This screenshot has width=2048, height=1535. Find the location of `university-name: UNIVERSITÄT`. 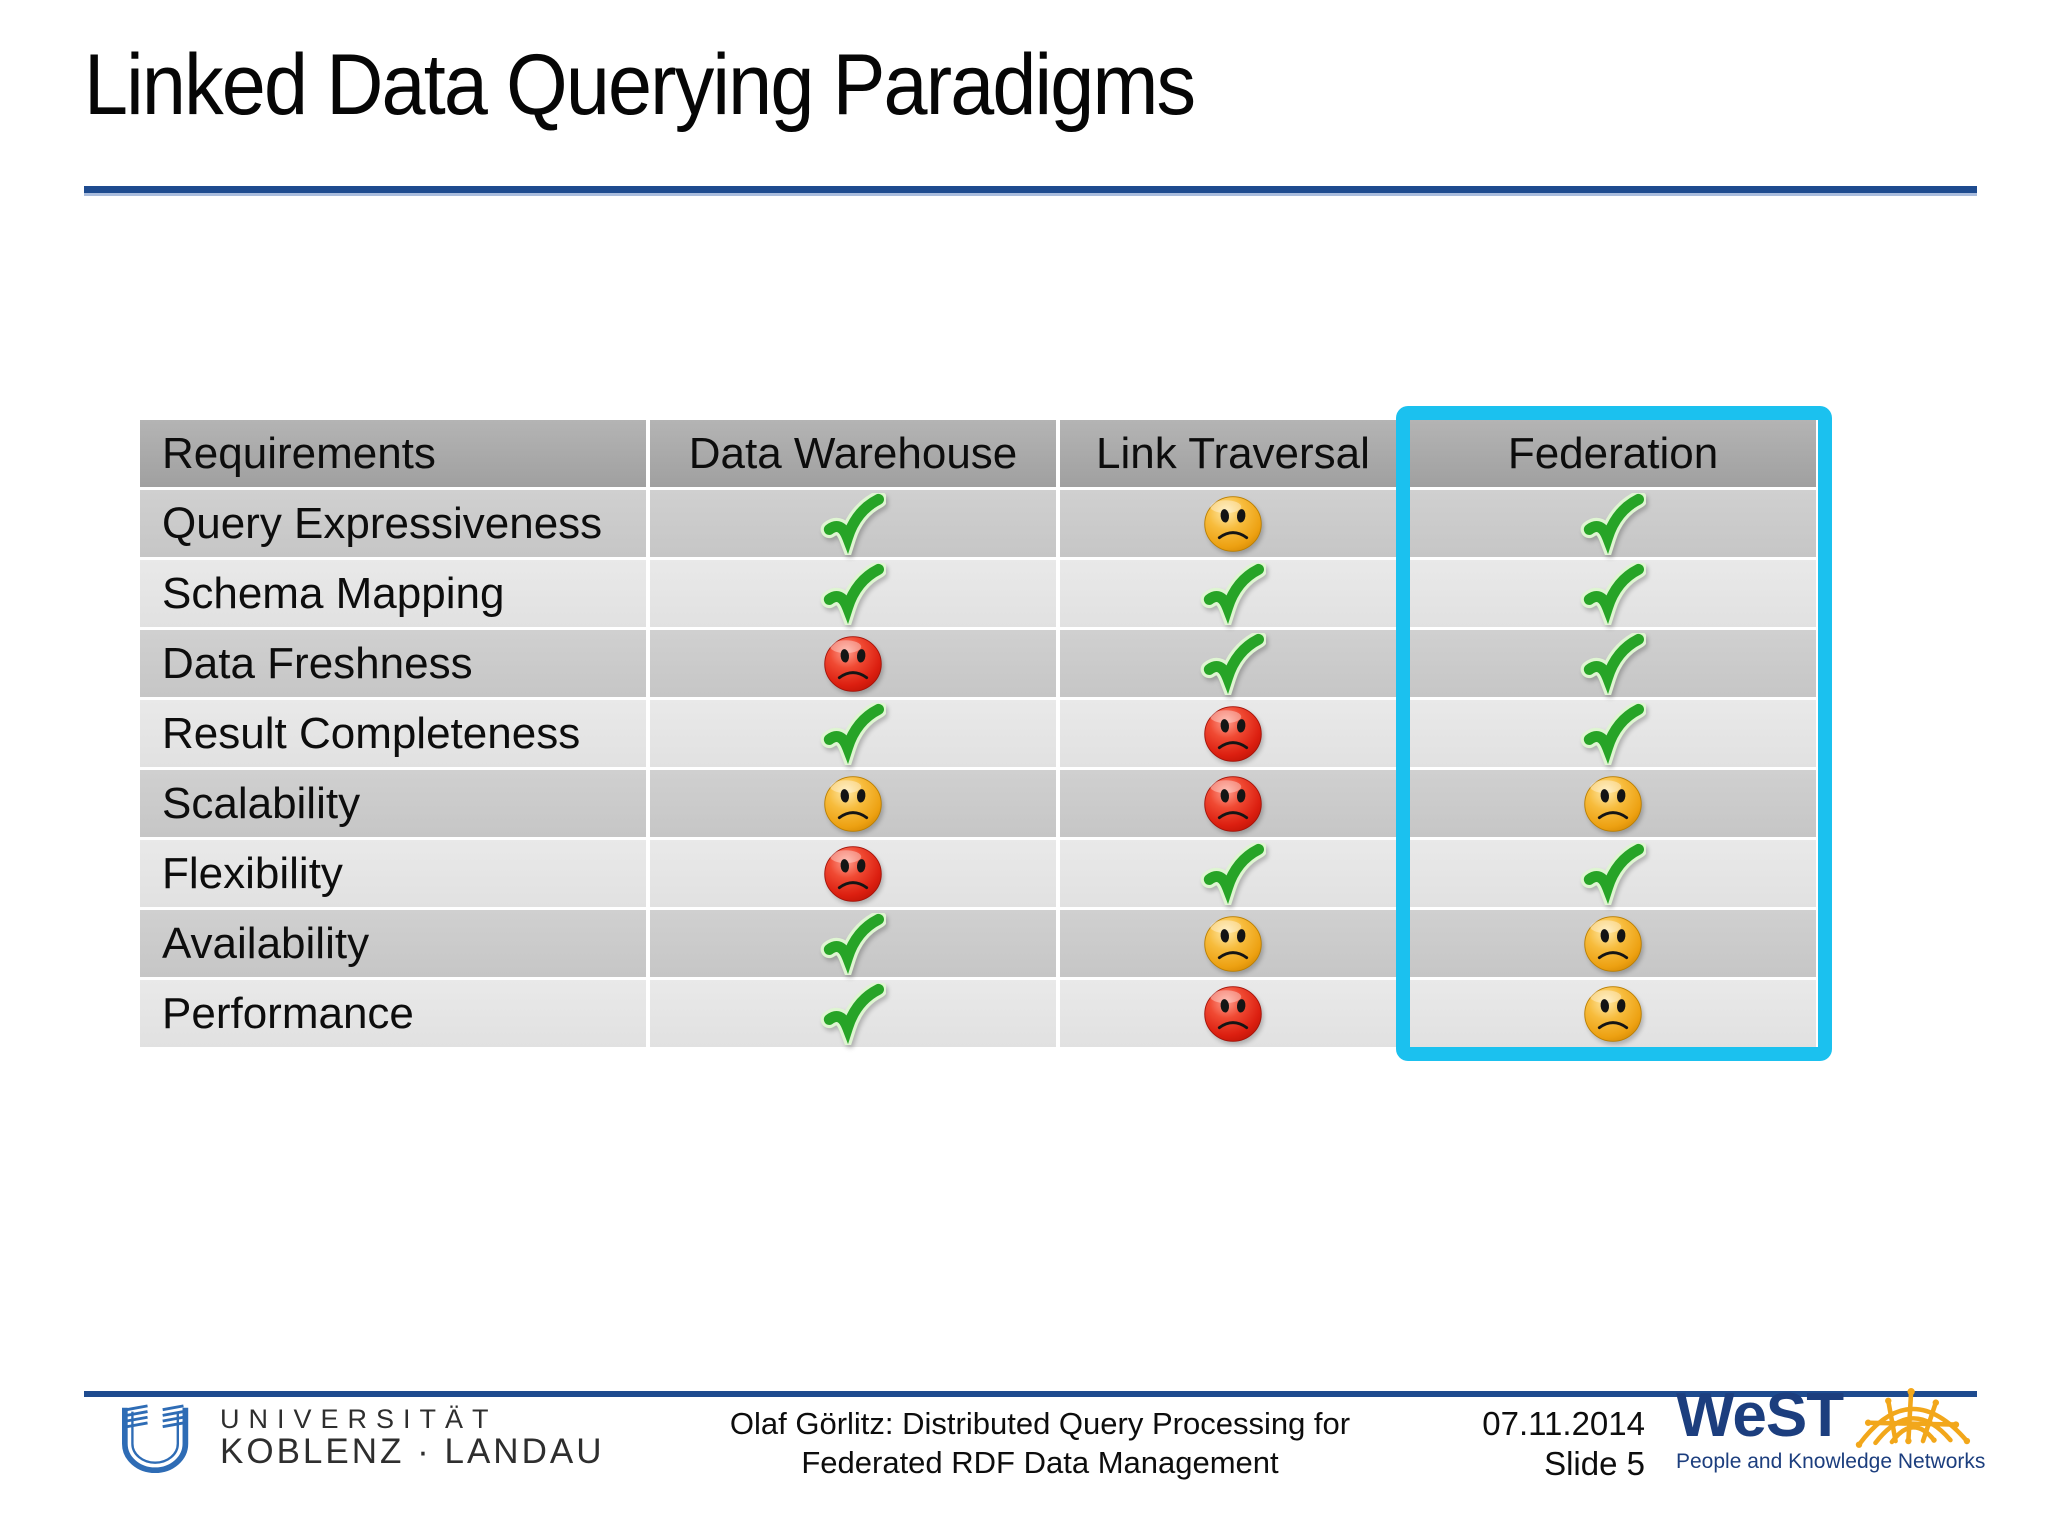

university-name: UNIVERSITÄT is located at coordinates (359, 1419).